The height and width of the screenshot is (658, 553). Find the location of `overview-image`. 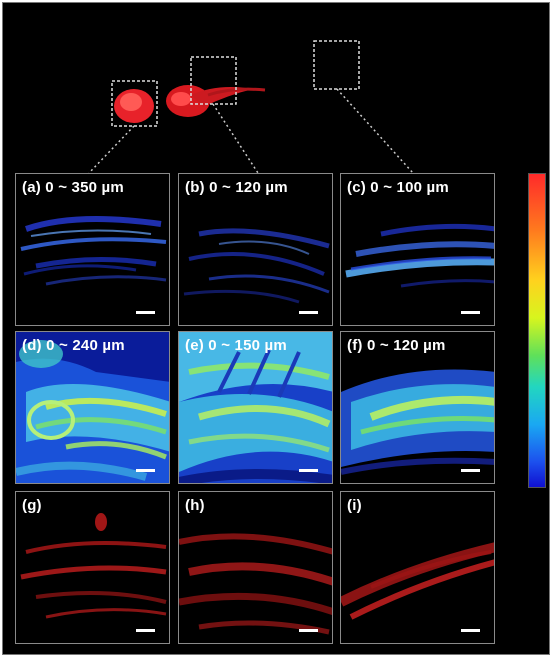

overview-image is located at coordinates (251, 106).